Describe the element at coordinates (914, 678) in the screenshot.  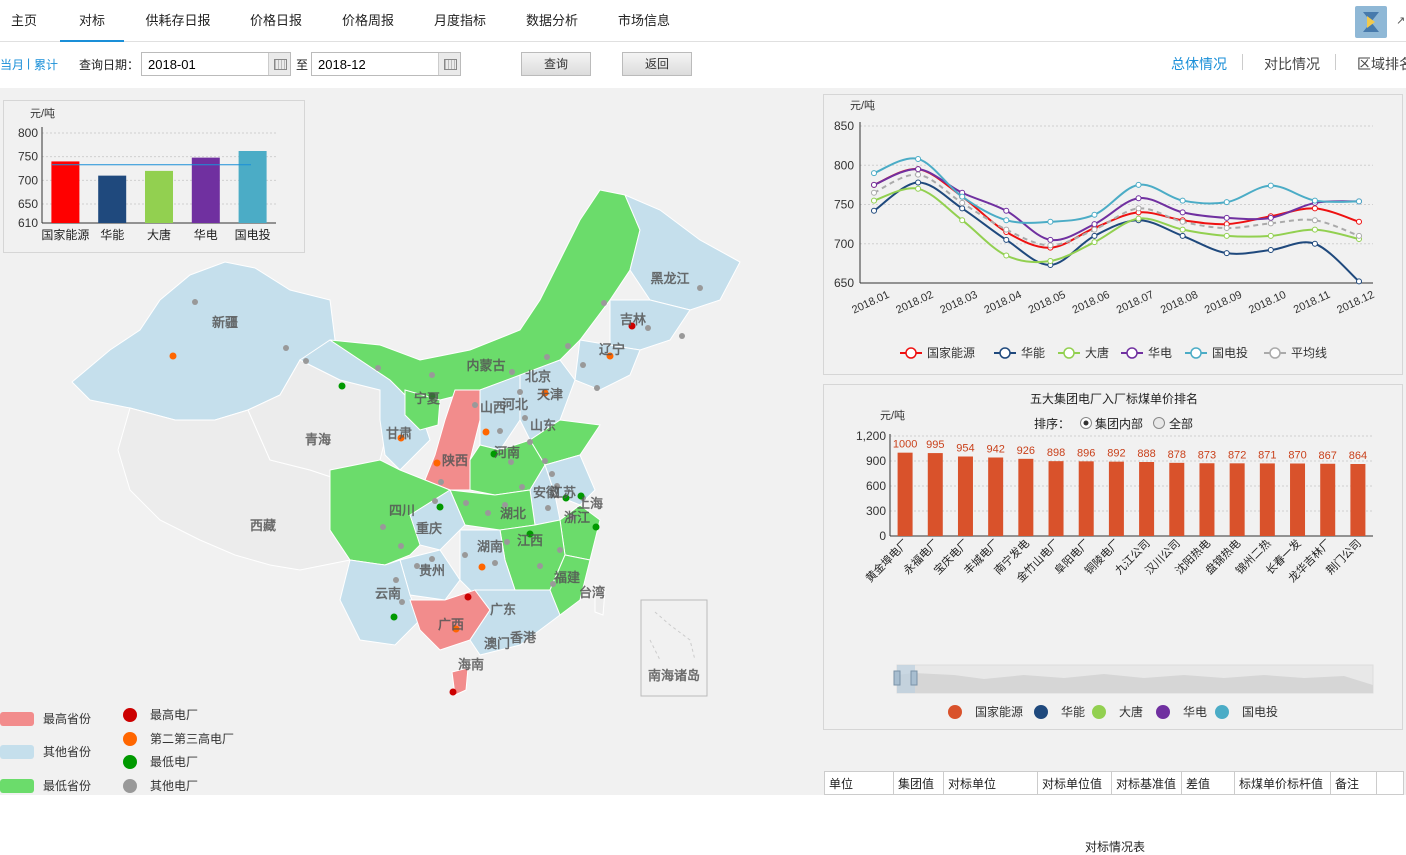
I see `data-zoom-handle-right` at that location.